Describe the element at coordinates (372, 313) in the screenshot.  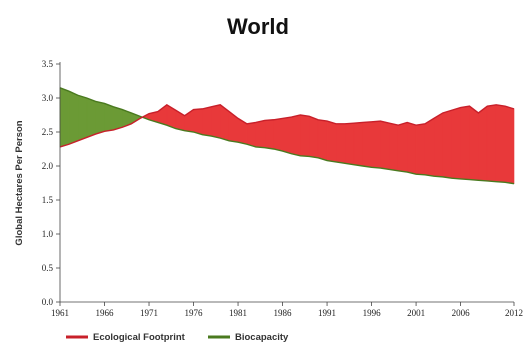
I see `x-tick-label: 1996` at that location.